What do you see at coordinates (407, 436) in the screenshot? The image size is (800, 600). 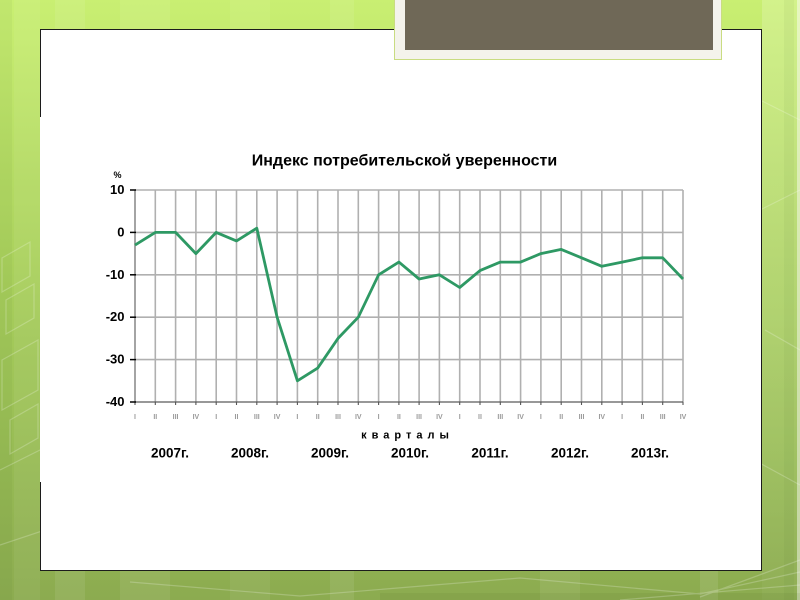 I see `svg-text: кварталы` at bounding box center [407, 436].